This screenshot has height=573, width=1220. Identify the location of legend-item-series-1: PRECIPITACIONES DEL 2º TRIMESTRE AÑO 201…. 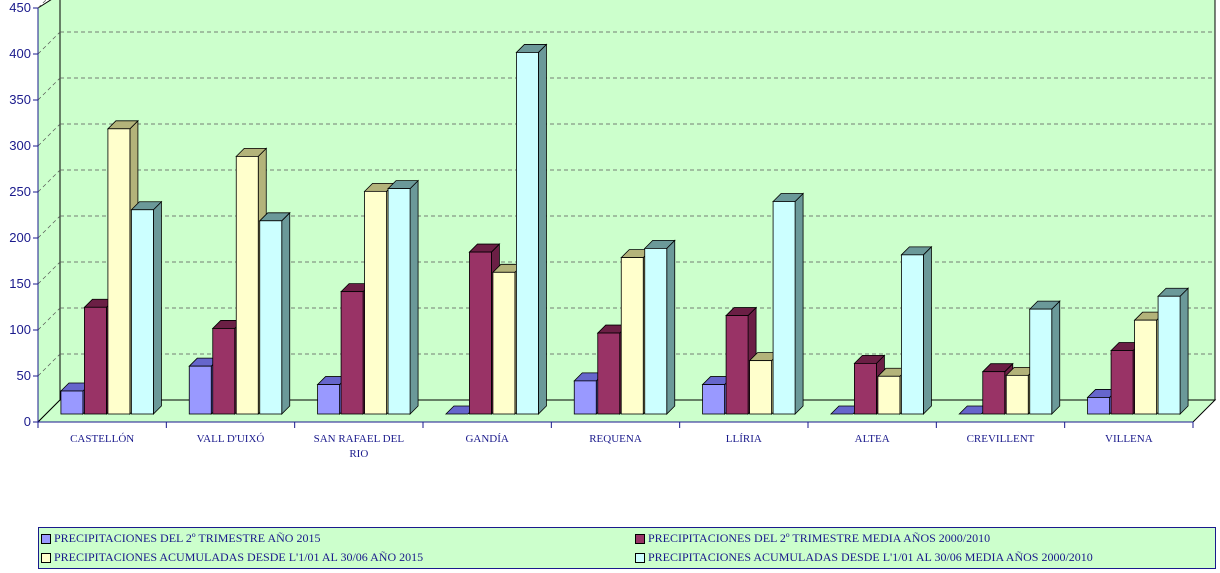
(180, 538).